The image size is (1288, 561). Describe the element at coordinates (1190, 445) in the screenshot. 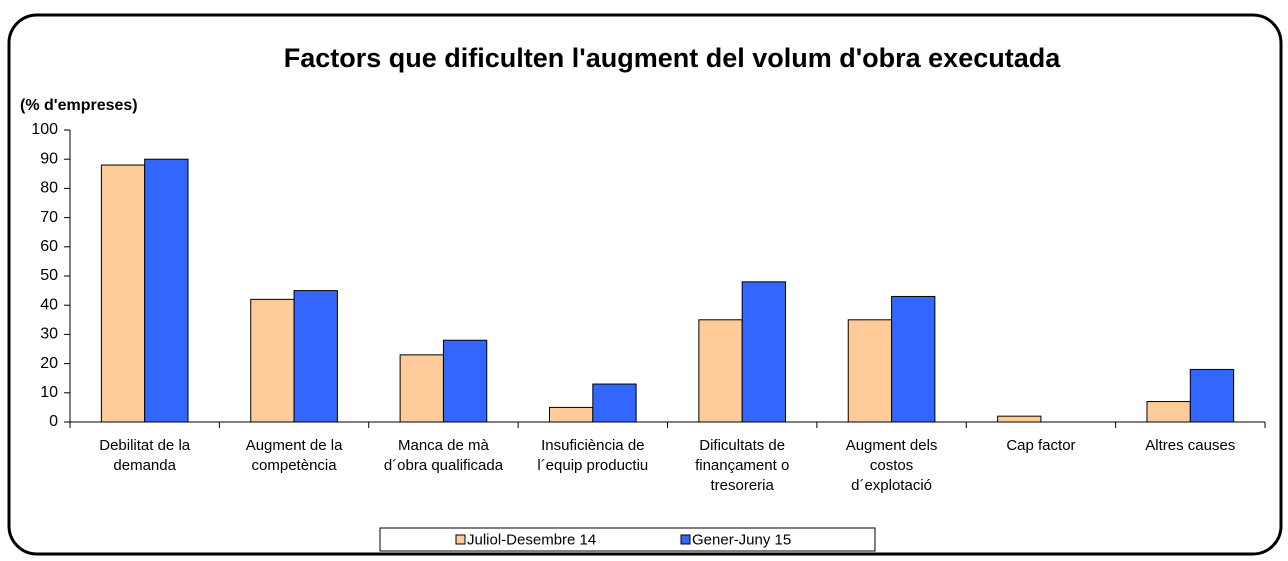

I see `x-tick-label: Altres causes` at that location.